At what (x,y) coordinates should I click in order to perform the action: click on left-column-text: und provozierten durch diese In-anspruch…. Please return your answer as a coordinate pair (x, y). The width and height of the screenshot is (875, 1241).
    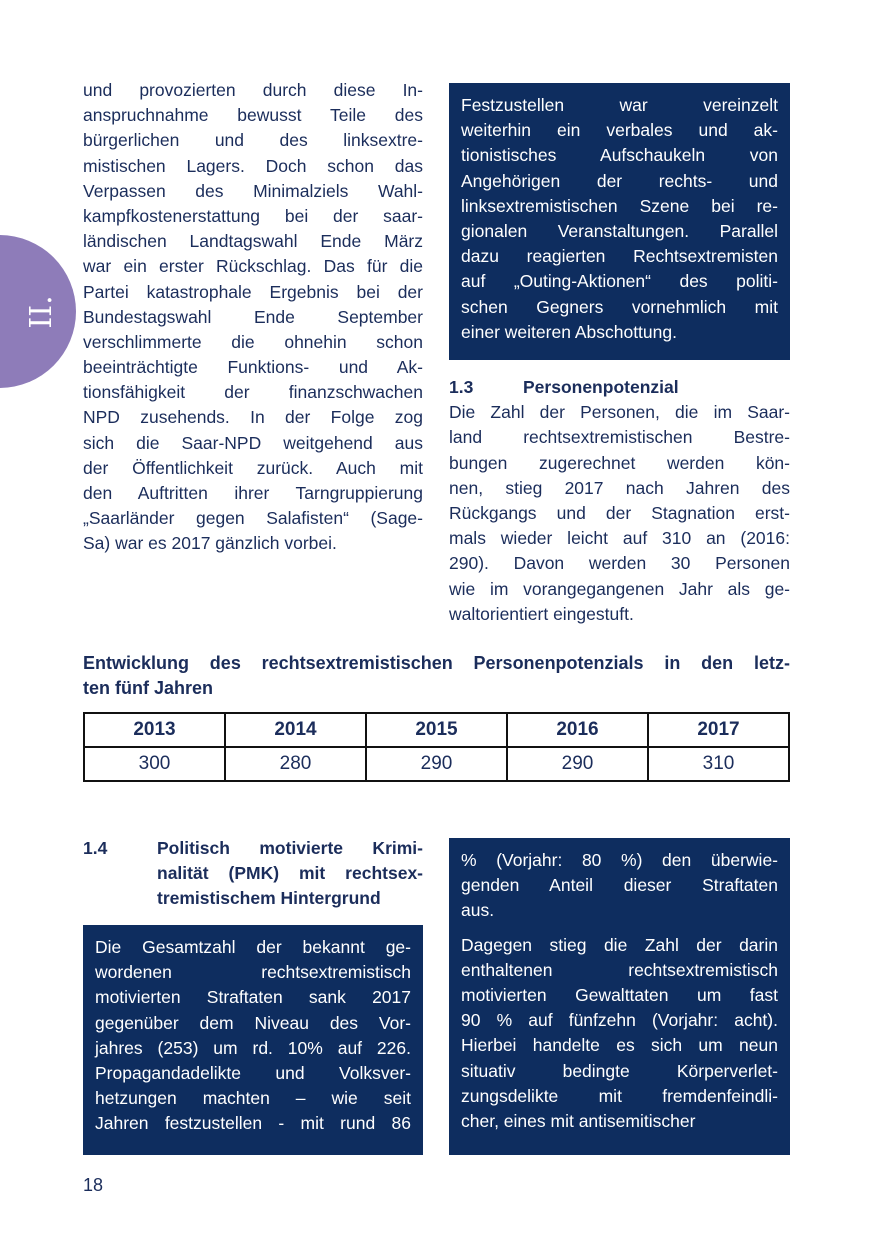
    Looking at the image, I should click on (253, 317).